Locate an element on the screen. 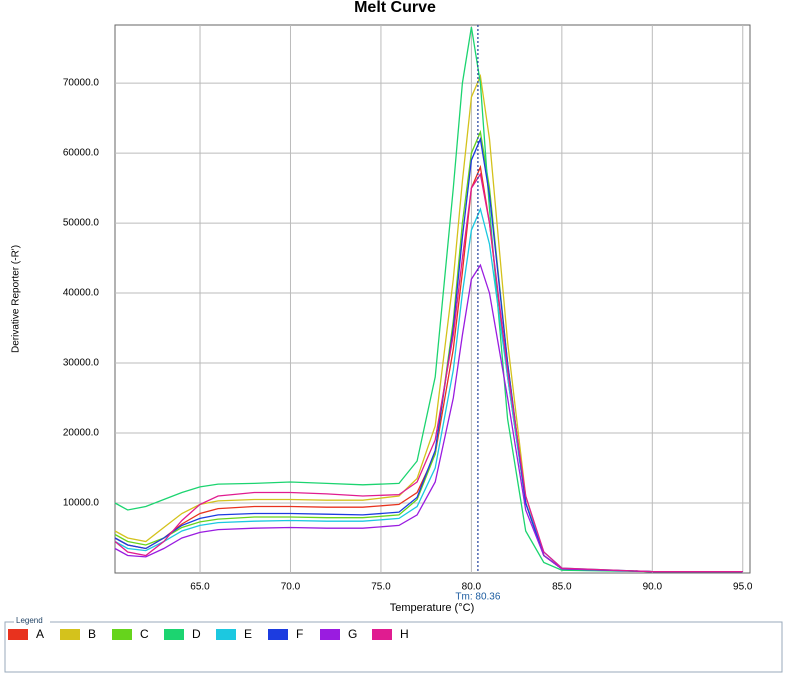 This screenshot has width=787, height=675. x-tick-label: 95.0 is located at coordinates (743, 587).